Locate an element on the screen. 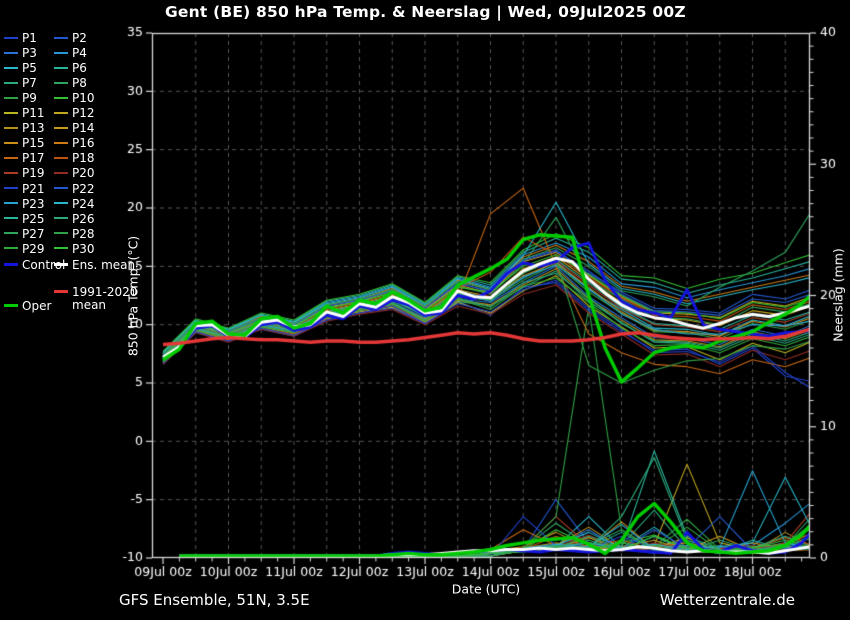 The height and width of the screenshot is (620, 850). legend-item-climate-mean: 1991-2020 mean is located at coordinates (95, 299).